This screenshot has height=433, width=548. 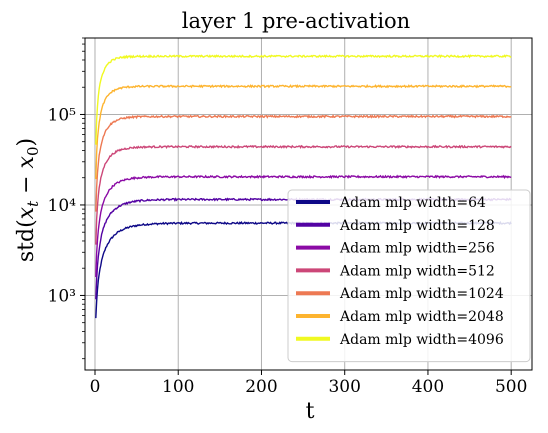 What do you see at coordinates (421, 340) in the screenshot?
I see `legend-label-6: Adam mlp width=4096` at bounding box center [421, 340].